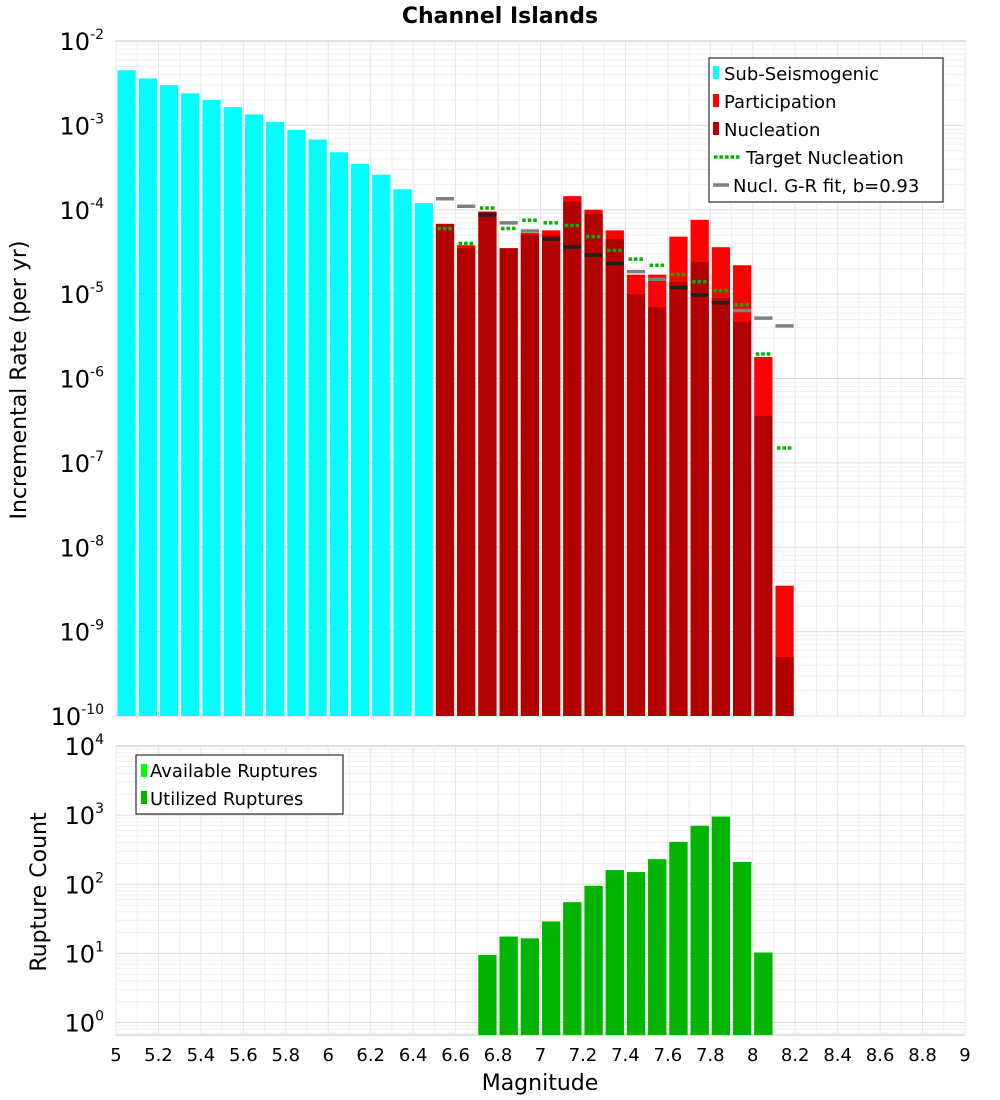 This screenshot has width=1000, height=1100. I want to click on legend-swatch-sub-seismogenic, so click(716, 72).